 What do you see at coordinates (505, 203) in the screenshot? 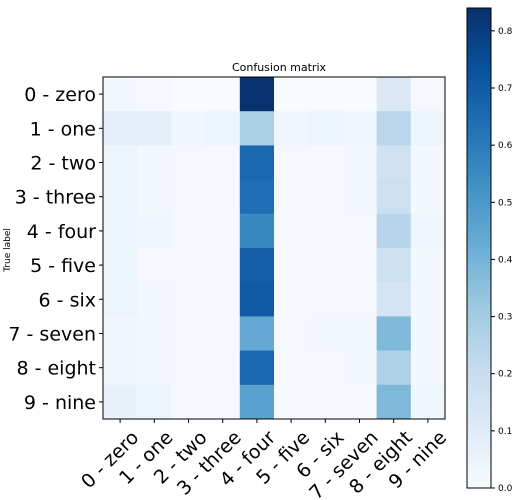
I see `colorbar-tick-label: 0.5` at bounding box center [505, 203].